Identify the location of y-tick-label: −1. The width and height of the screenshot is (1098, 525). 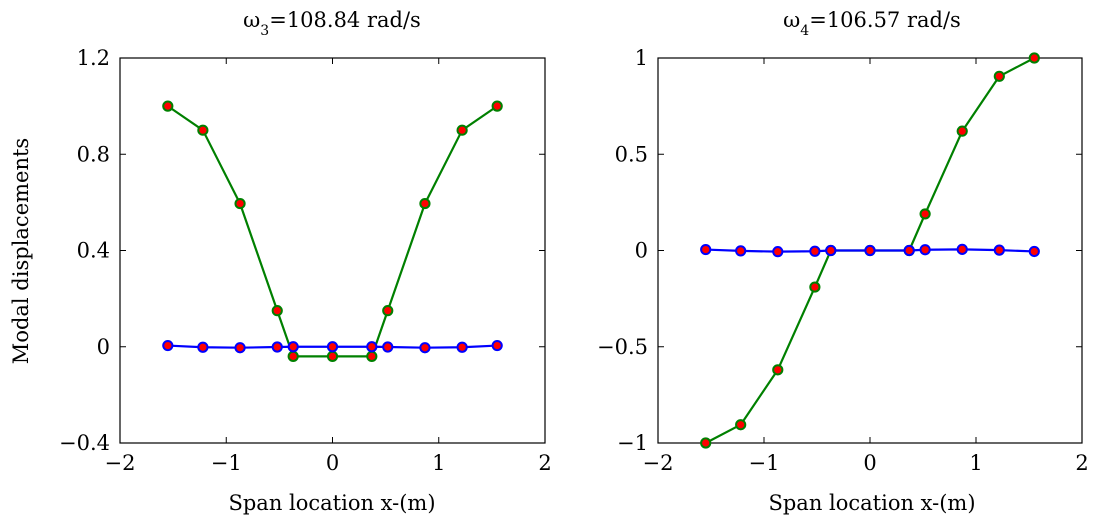
(632, 443).